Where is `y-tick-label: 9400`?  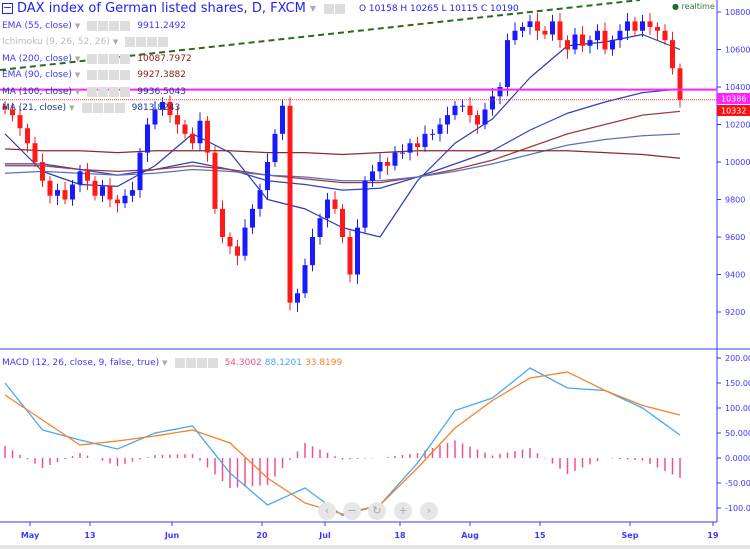
y-tick-label: 9400 is located at coordinates (735, 275).